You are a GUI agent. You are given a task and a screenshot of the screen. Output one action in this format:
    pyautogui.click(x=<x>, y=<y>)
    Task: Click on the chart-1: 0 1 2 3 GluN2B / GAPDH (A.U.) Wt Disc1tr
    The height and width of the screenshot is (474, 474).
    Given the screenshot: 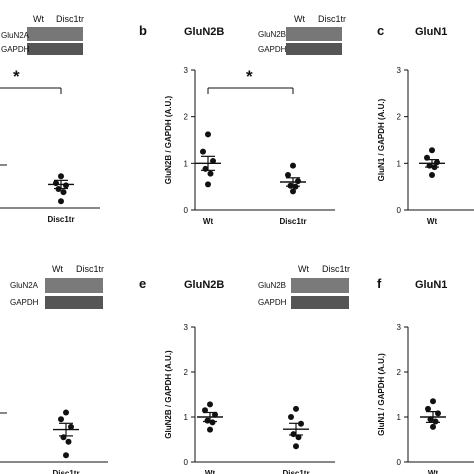 What is the action you would take?
    pyautogui.click(x=249, y=146)
    